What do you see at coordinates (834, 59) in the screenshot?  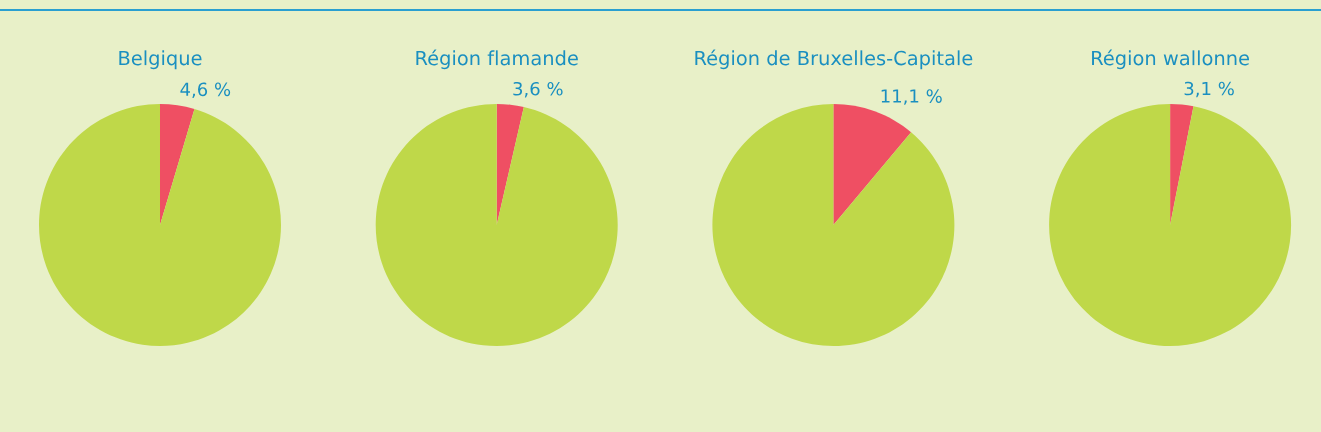 I see `chart-title: Région de Bruxelles-Capitale` at bounding box center [834, 59].